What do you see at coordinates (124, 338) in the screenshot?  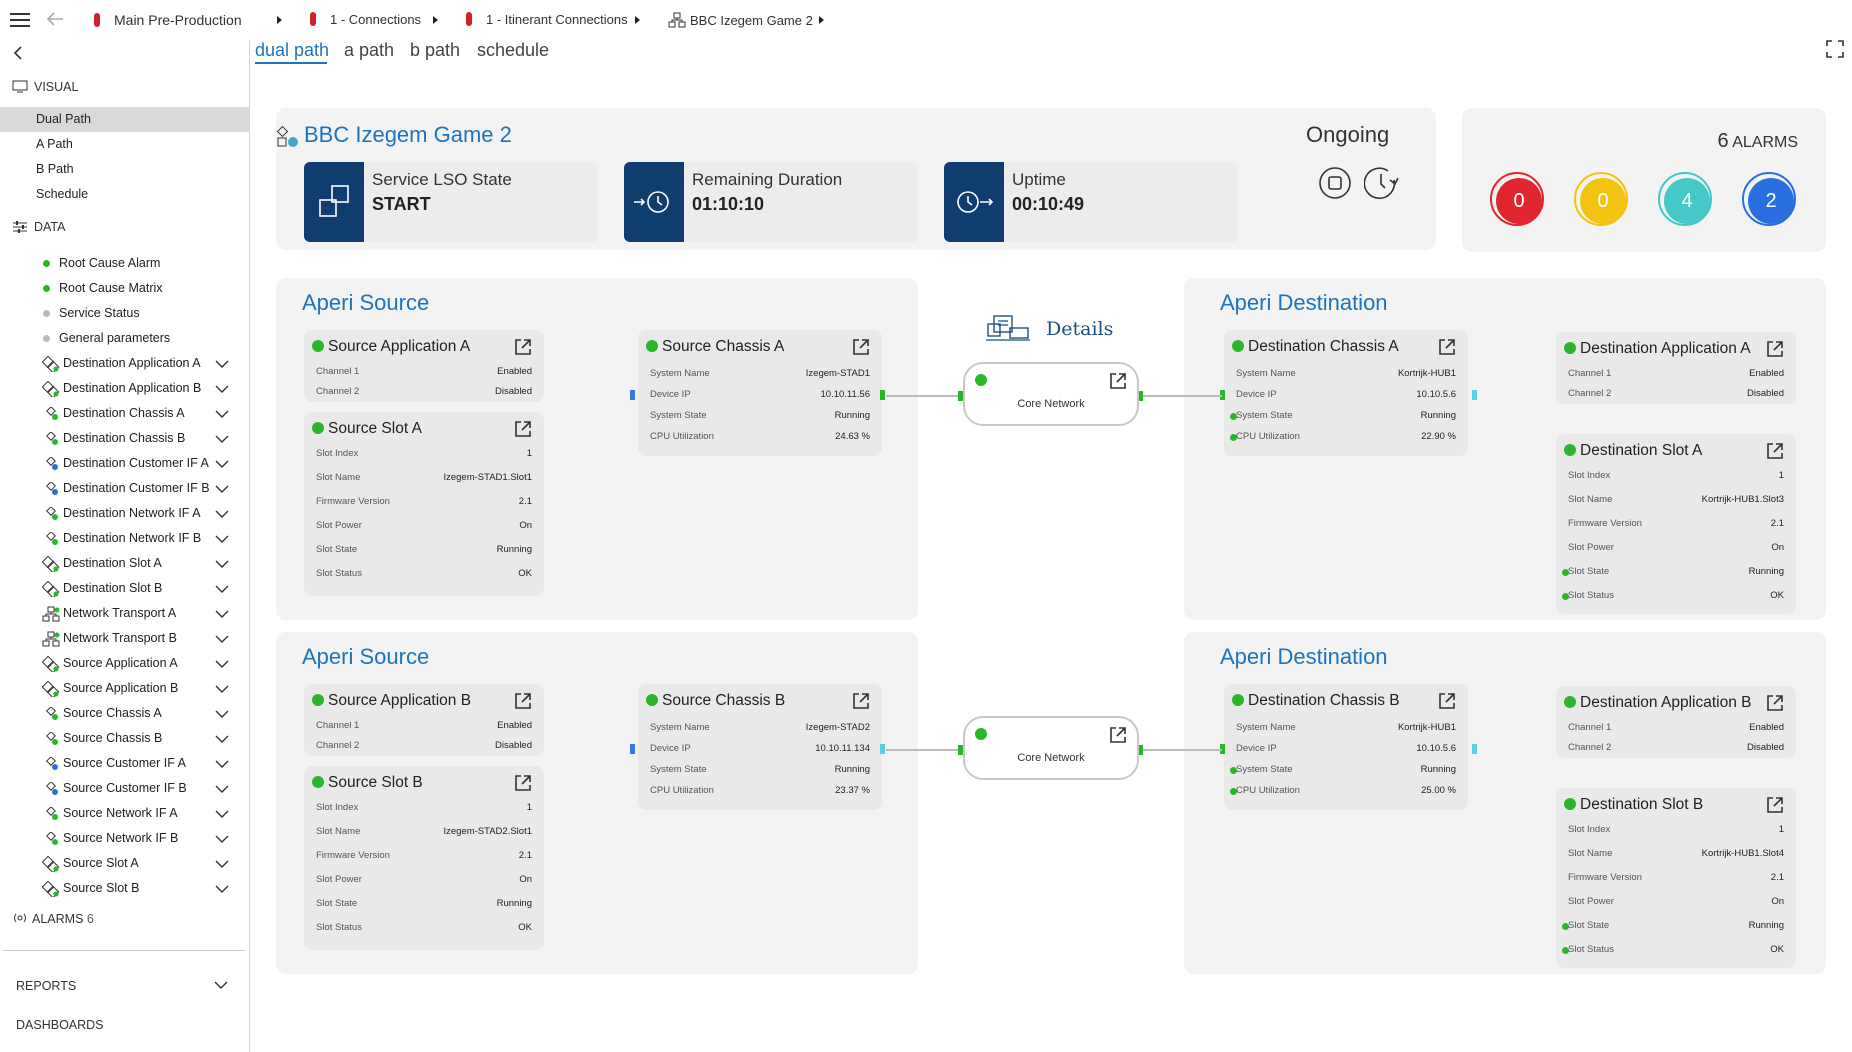 I see `sidebar-data-item: General parameters` at bounding box center [124, 338].